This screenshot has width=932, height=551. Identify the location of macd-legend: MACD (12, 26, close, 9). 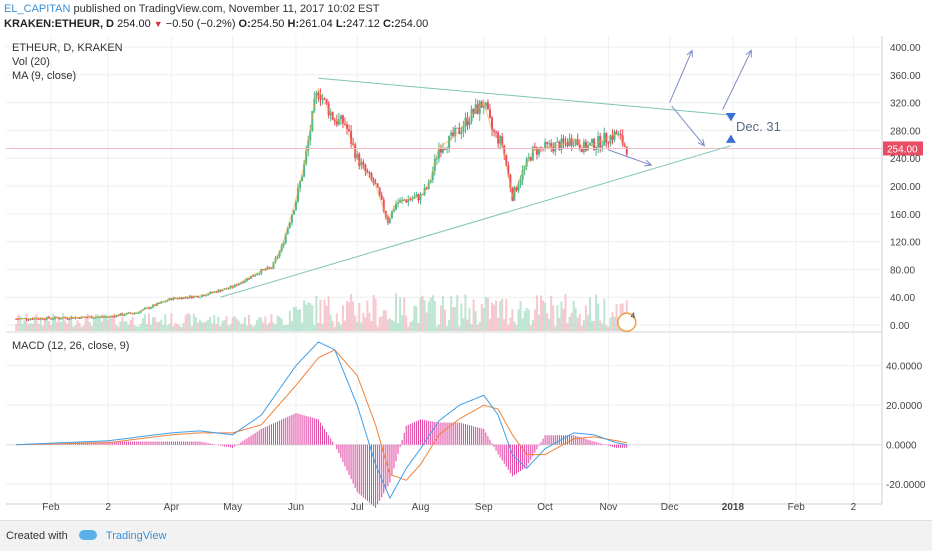
(70, 346).